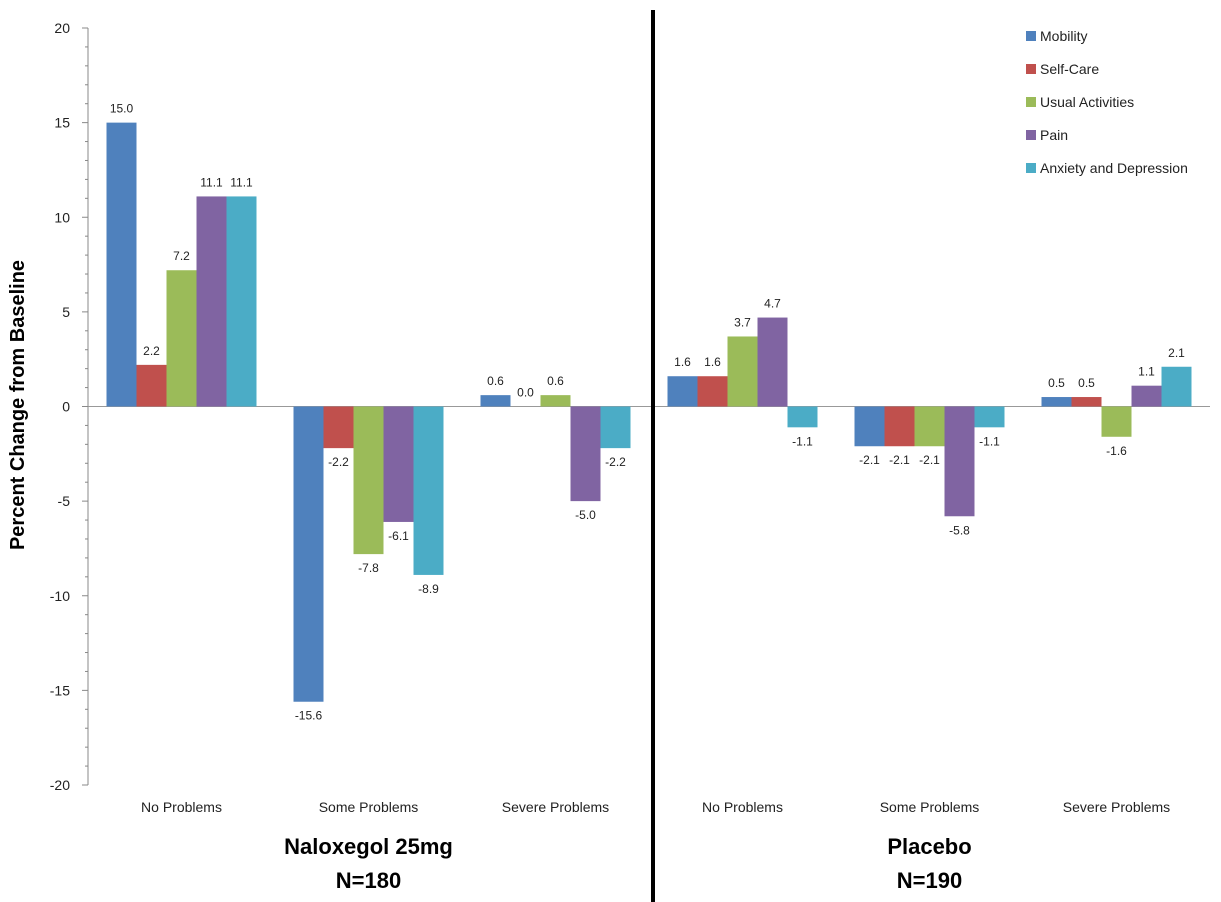 This screenshot has height=902, width=1221. Describe the element at coordinates (66, 407) in the screenshot. I see `y-tick-label: 0` at that location.